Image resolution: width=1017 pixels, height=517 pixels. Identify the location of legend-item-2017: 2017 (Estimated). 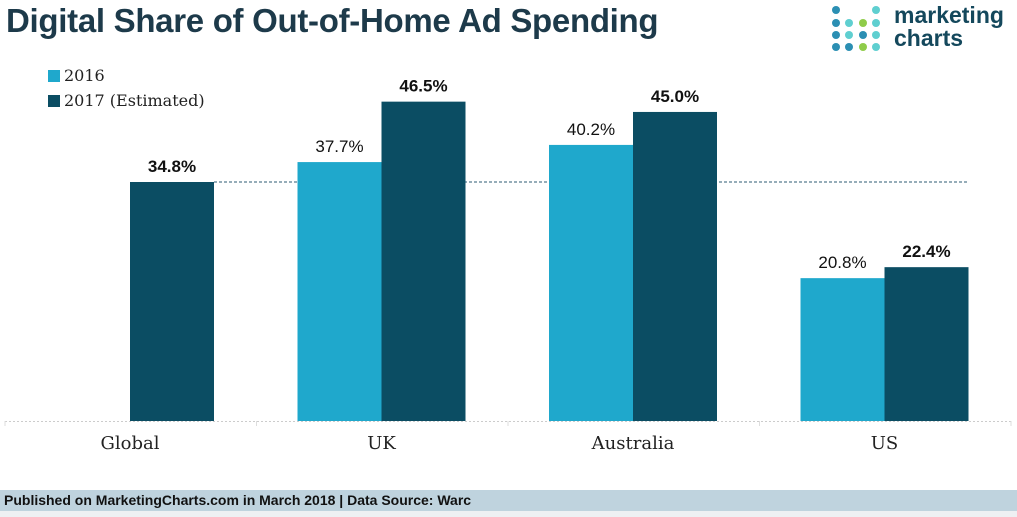
(126, 100).